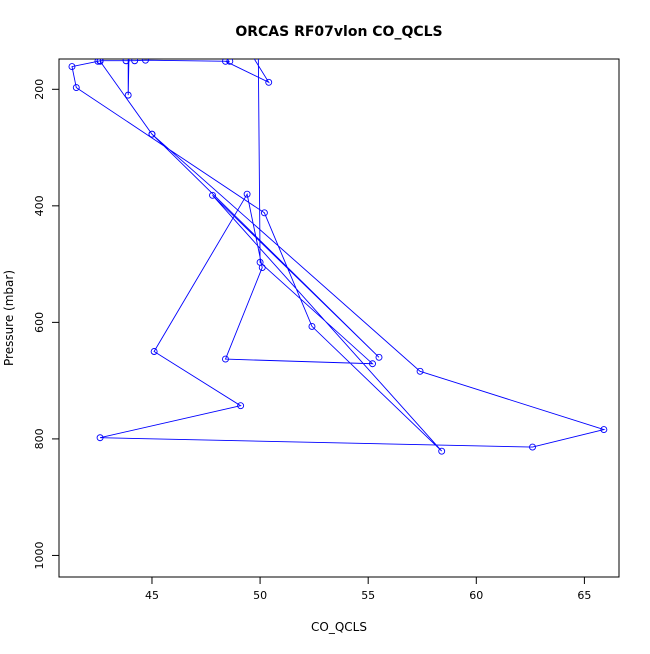  I want to click on chart-title: ORCAS RF07vlon CO_QCLS, so click(338, 32).